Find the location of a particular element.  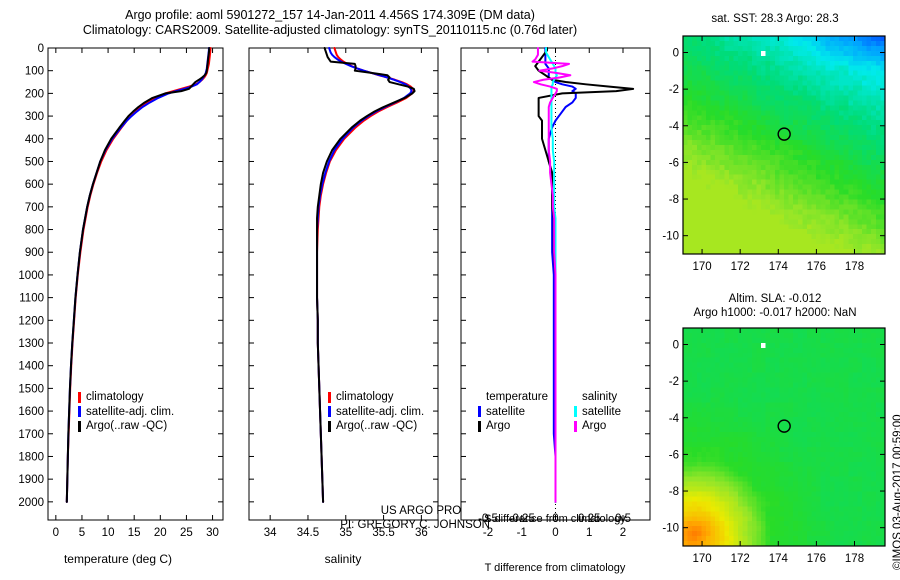

svg-text: 900 is located at coordinates (34, 253).